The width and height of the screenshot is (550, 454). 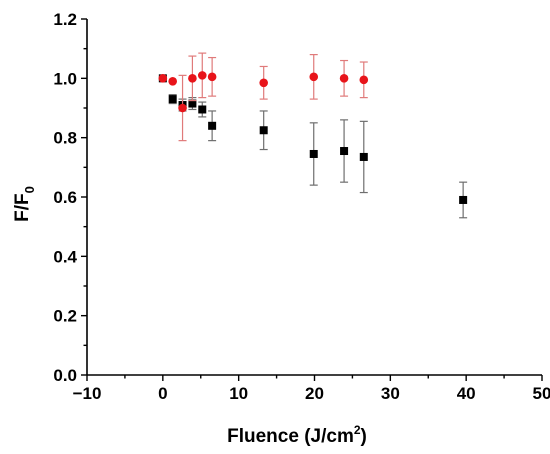 What do you see at coordinates (541, 393) in the screenshot?
I see `x-tick-label: 50` at bounding box center [541, 393].